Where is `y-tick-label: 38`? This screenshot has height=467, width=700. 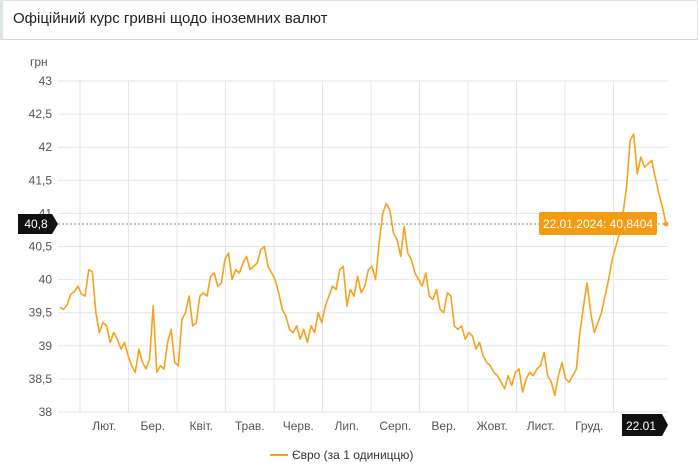
y-tick-label: 38 is located at coordinates (46, 412).